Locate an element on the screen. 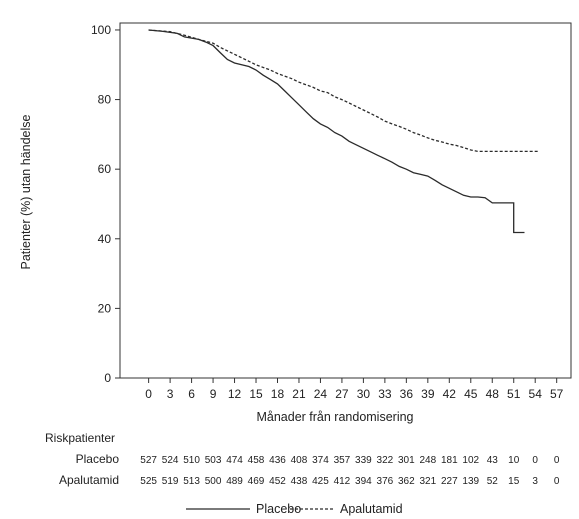 The image size is (579, 519). risk-cell: 513 is located at coordinates (191, 481).